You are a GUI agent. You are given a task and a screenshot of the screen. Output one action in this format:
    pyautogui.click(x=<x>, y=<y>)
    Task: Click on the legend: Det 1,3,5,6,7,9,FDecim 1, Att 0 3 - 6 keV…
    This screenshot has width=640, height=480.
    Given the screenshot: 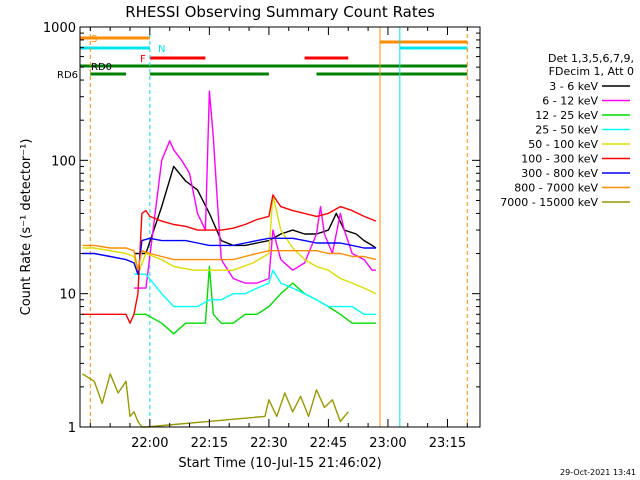 What is the action you would take?
    pyautogui.click(x=567, y=130)
    